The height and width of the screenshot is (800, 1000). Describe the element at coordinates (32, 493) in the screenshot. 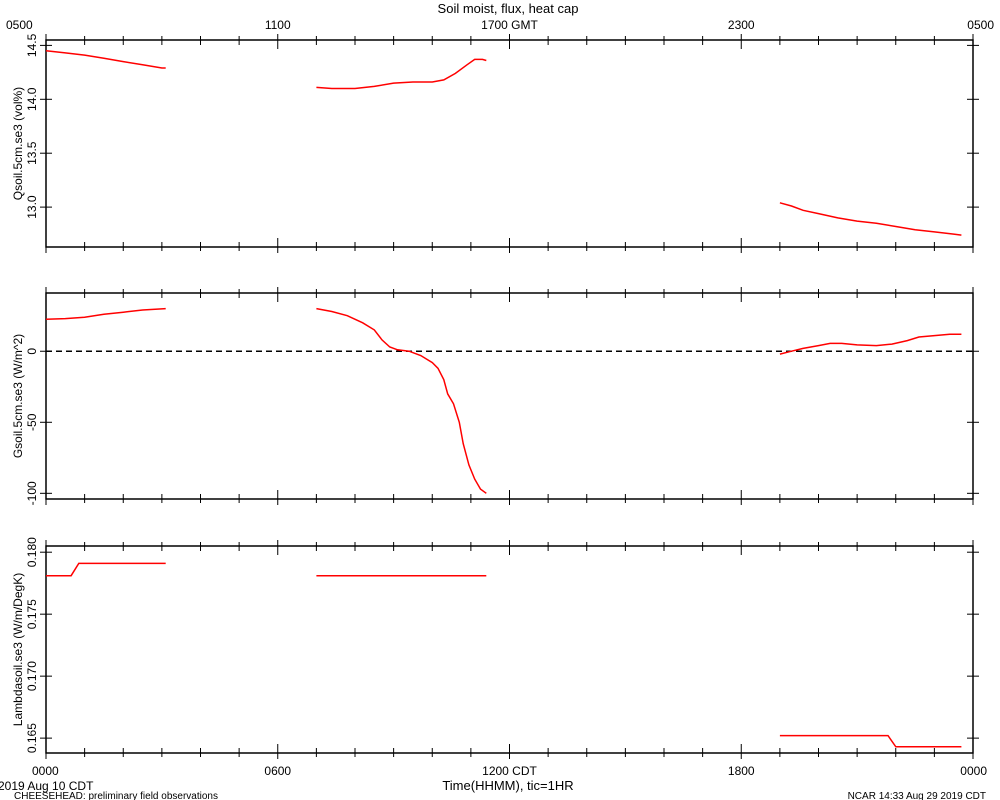

I see `y-tick-label: -100` at that location.